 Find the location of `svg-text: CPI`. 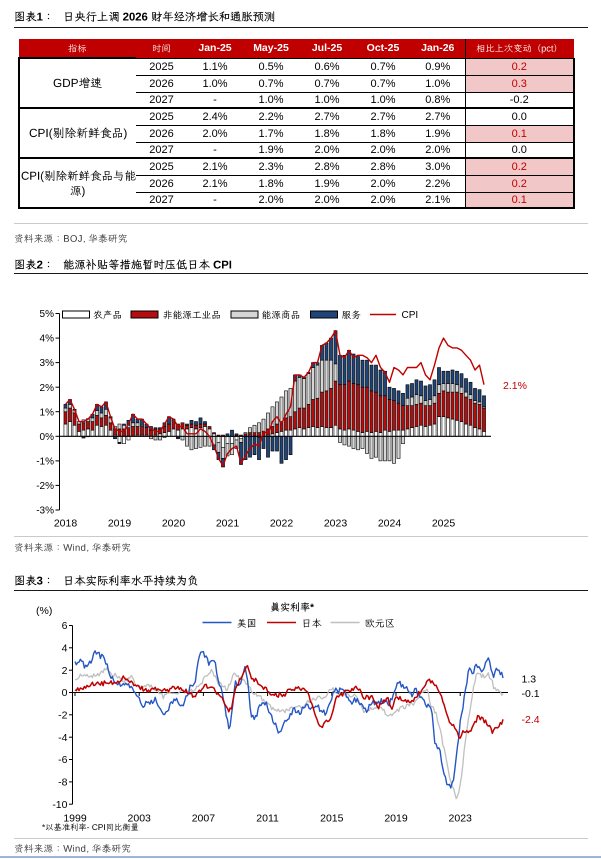

svg-text: CPI is located at coordinates (410, 315).